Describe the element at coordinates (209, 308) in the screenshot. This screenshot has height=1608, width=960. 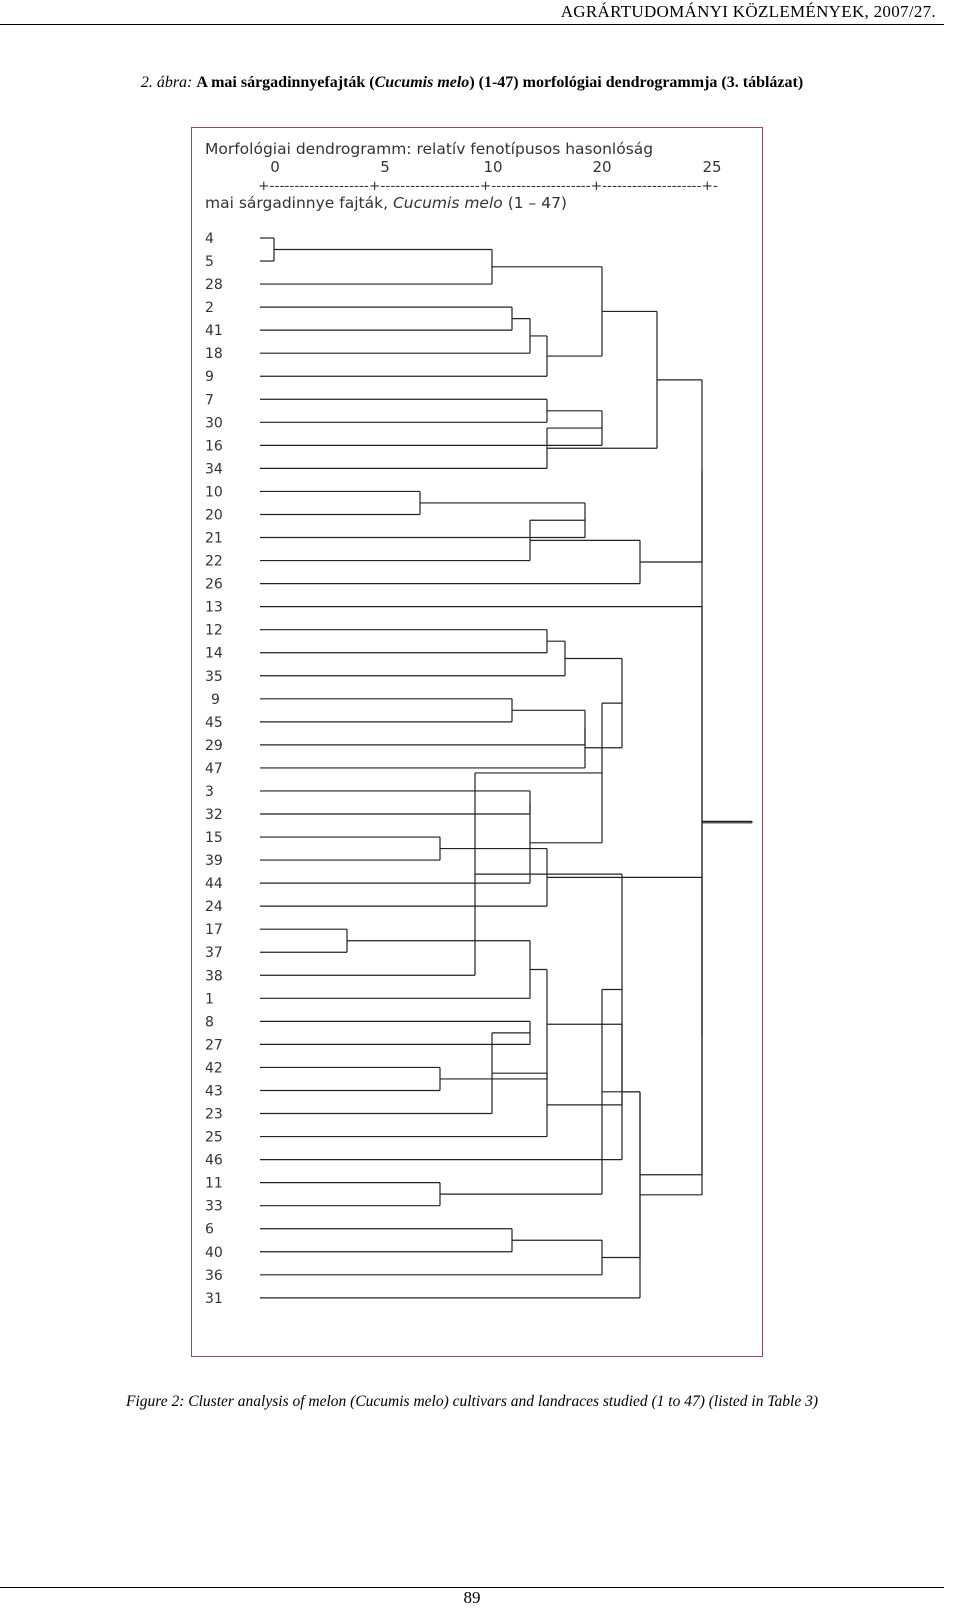
I see `leaf-label: 2` at that location.